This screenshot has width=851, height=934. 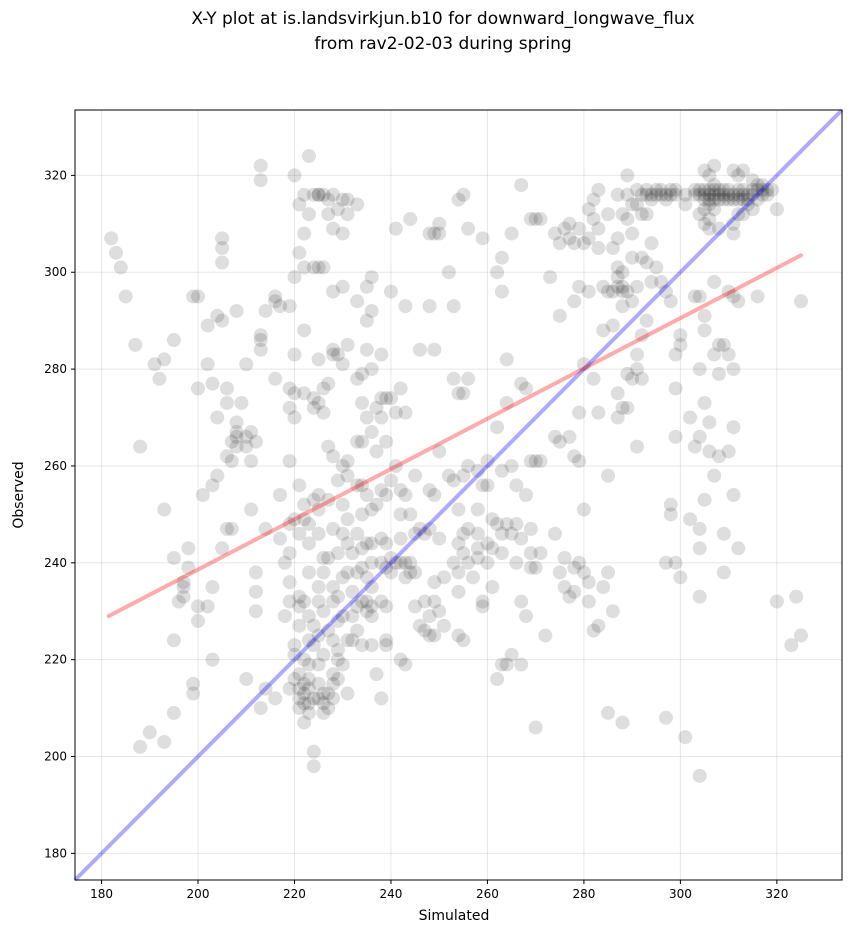 What do you see at coordinates (454, 916) in the screenshot?
I see `x-axis-label: Simulated` at bounding box center [454, 916].